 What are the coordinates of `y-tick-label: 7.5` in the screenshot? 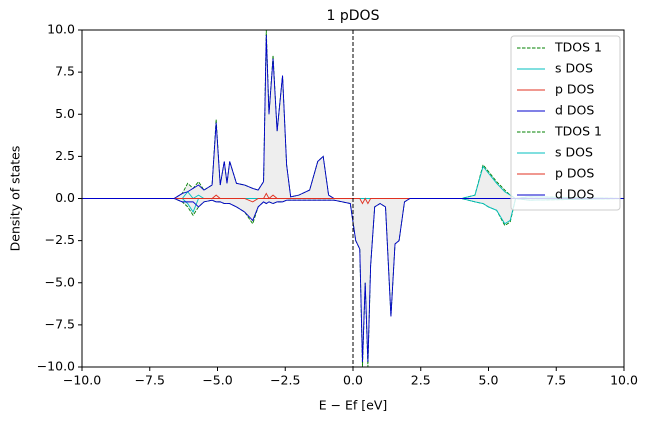 It's located at (65, 71).